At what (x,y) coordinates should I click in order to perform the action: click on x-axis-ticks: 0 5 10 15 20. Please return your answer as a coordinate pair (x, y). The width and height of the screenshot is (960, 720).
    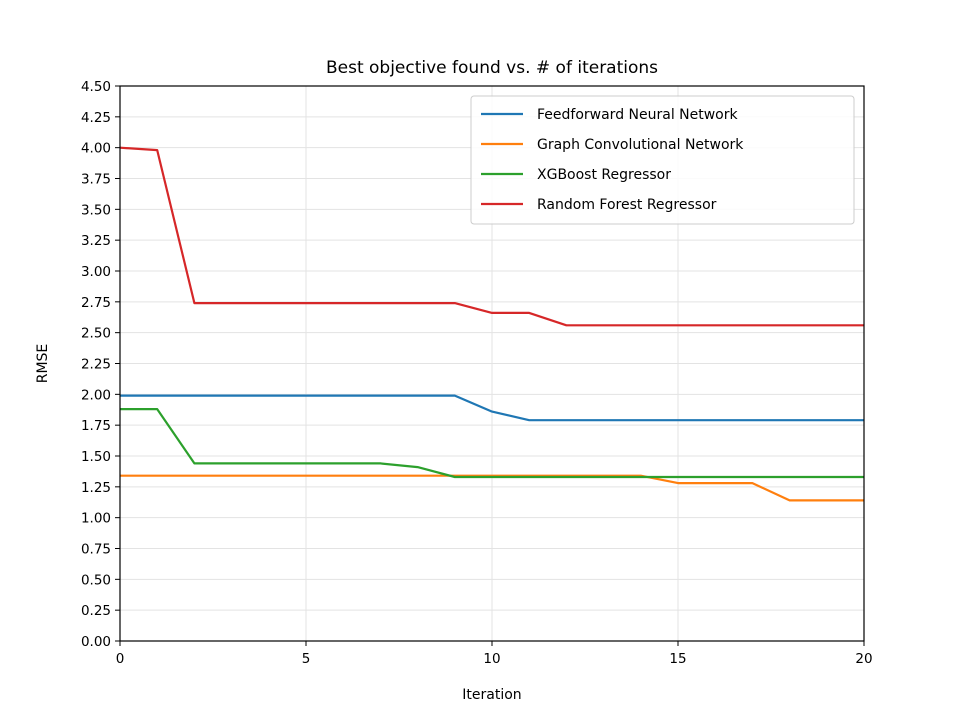
    Looking at the image, I should click on (494, 654).